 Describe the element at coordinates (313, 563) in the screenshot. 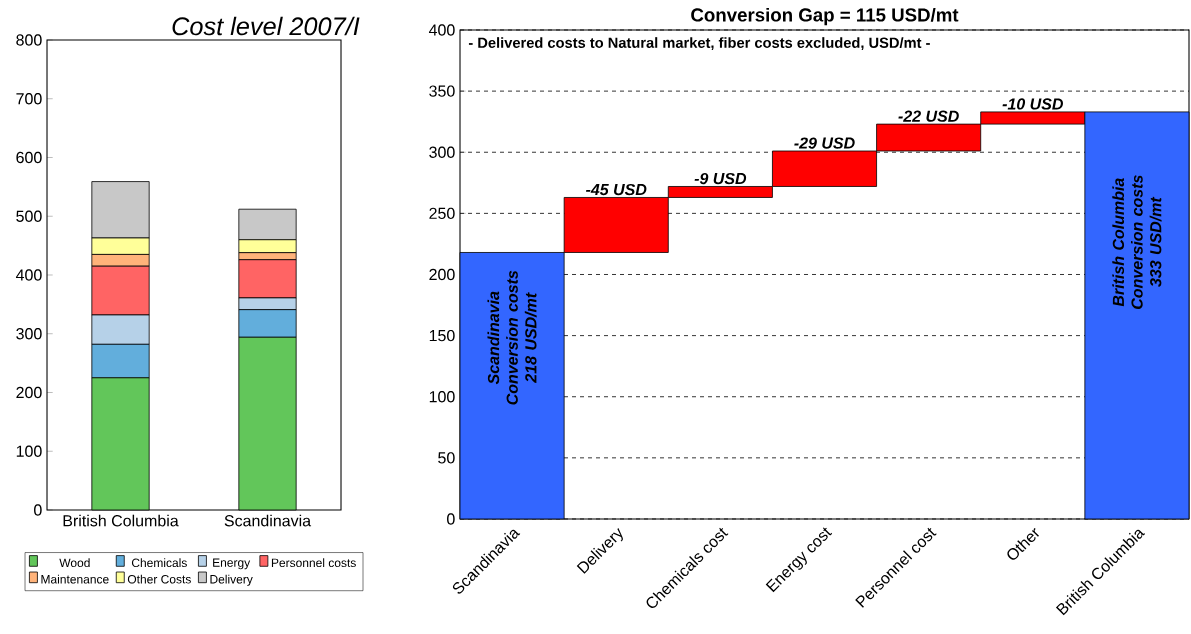

I see `legend-label: Personnel costs` at that location.